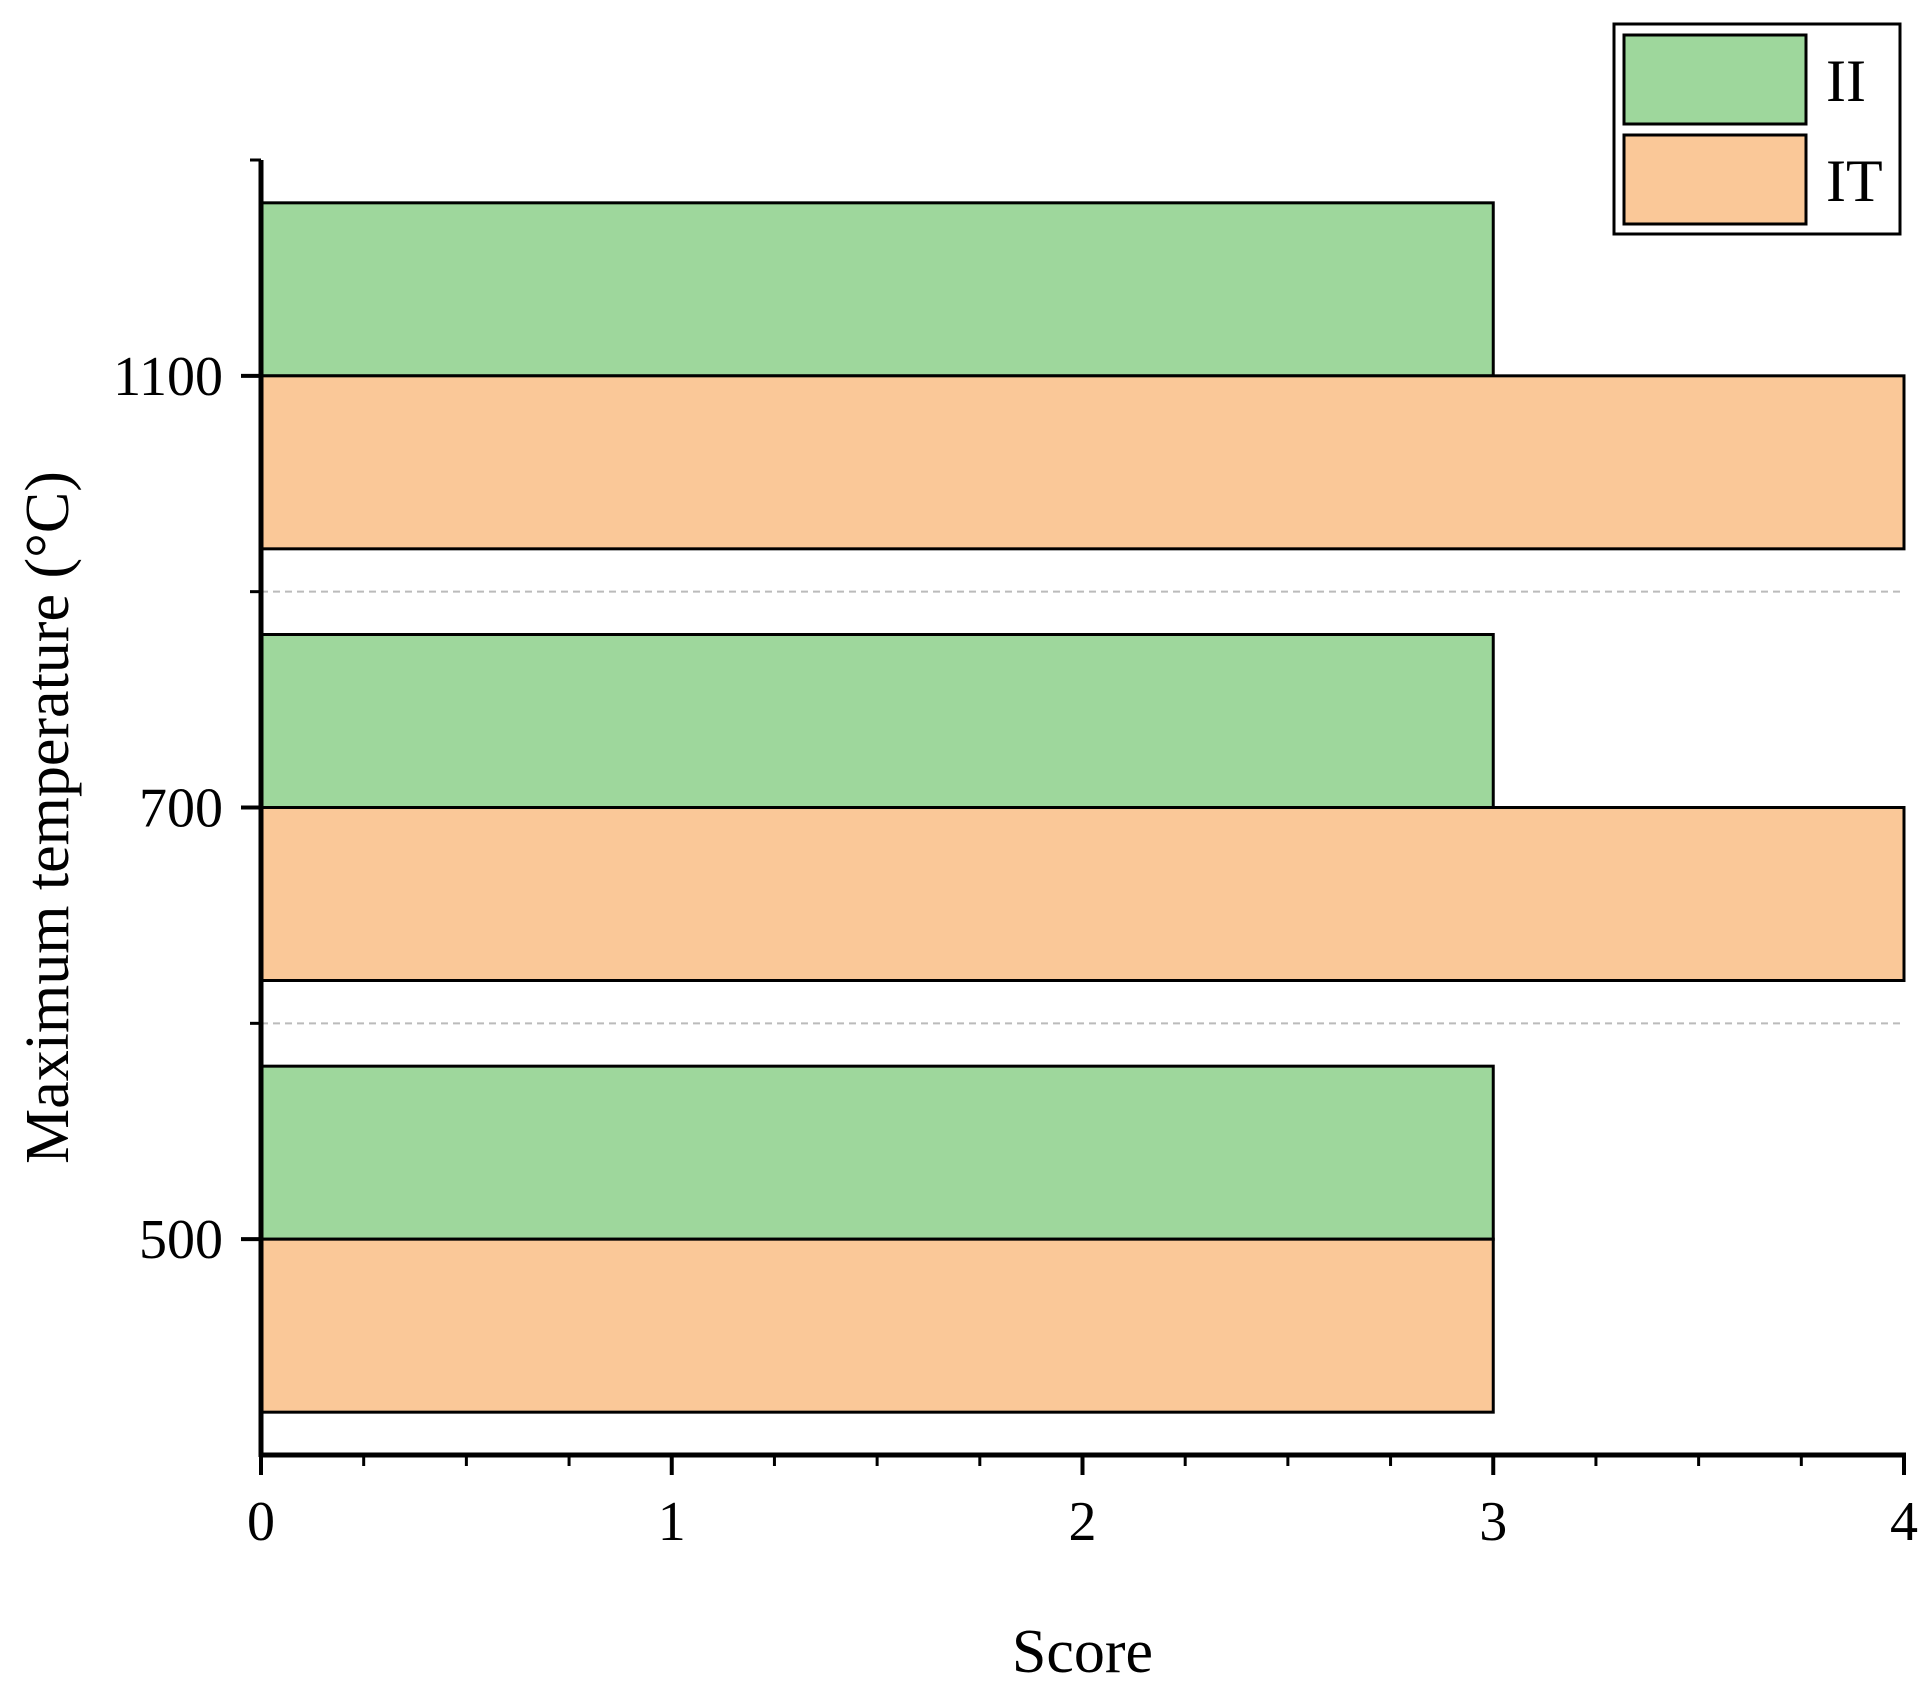 This screenshot has width=1928, height=1700. What do you see at coordinates (181, 809) in the screenshot?
I see `y-tick-label: 700` at bounding box center [181, 809].